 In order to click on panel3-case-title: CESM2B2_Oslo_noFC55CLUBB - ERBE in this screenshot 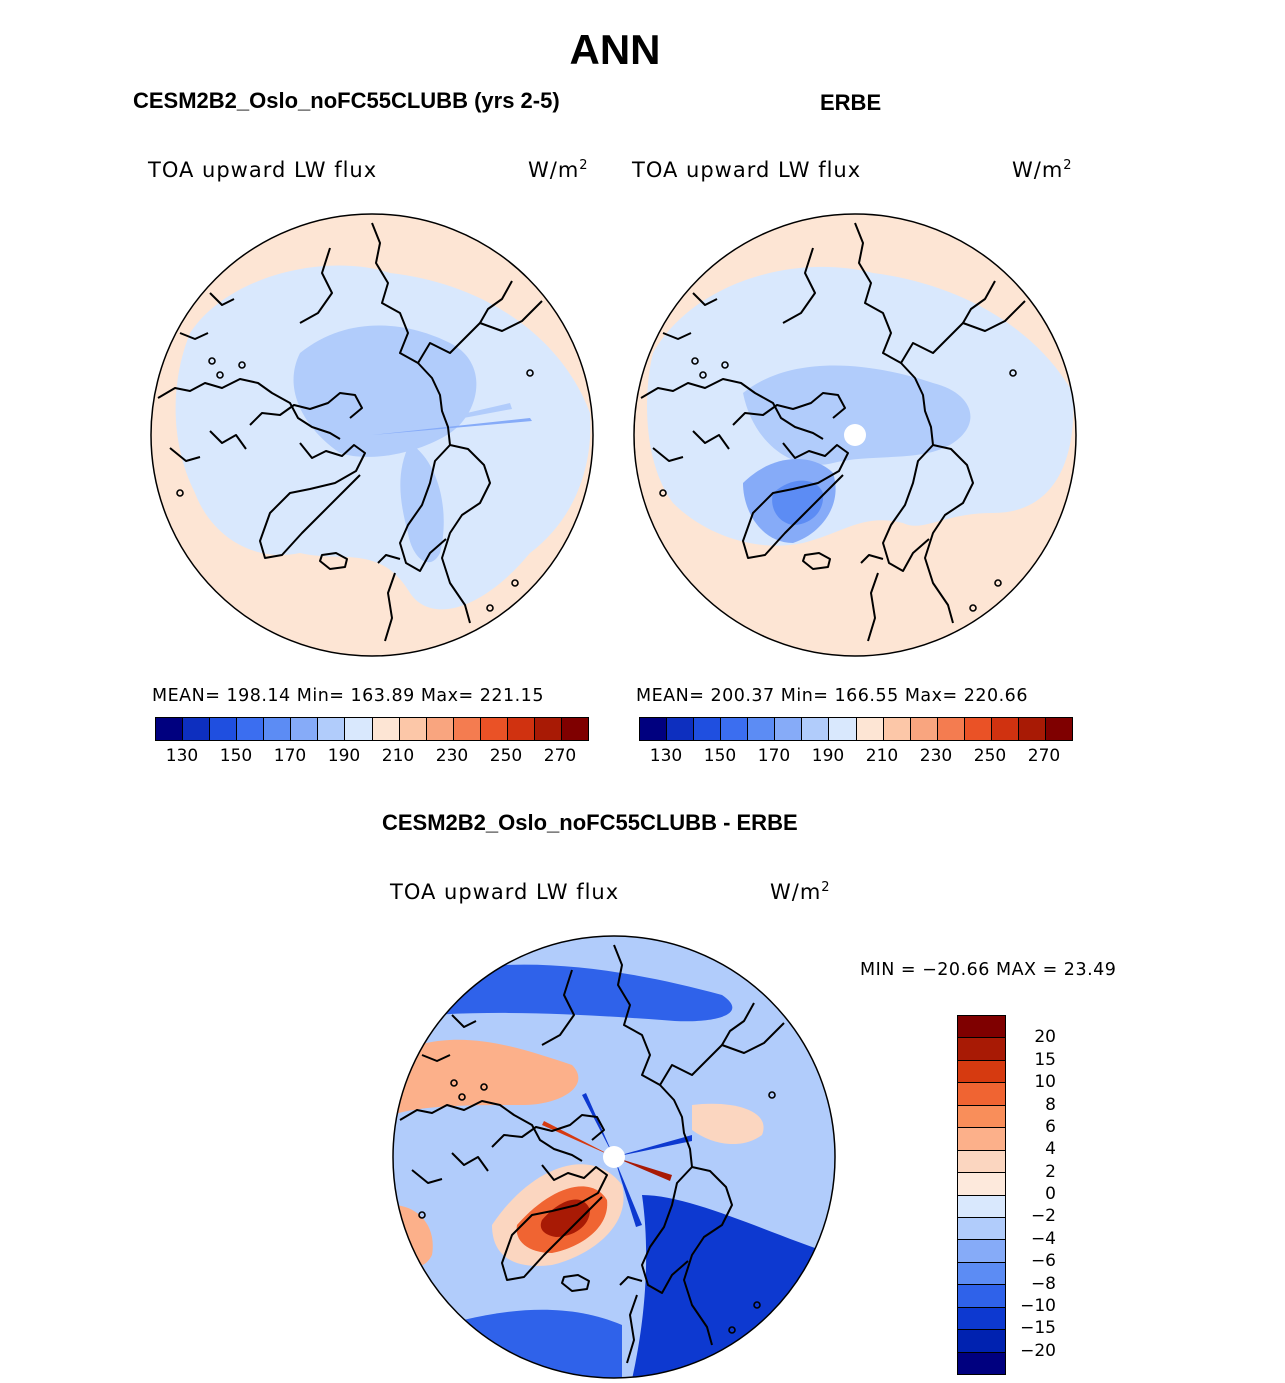, I will do `click(590, 822)`.